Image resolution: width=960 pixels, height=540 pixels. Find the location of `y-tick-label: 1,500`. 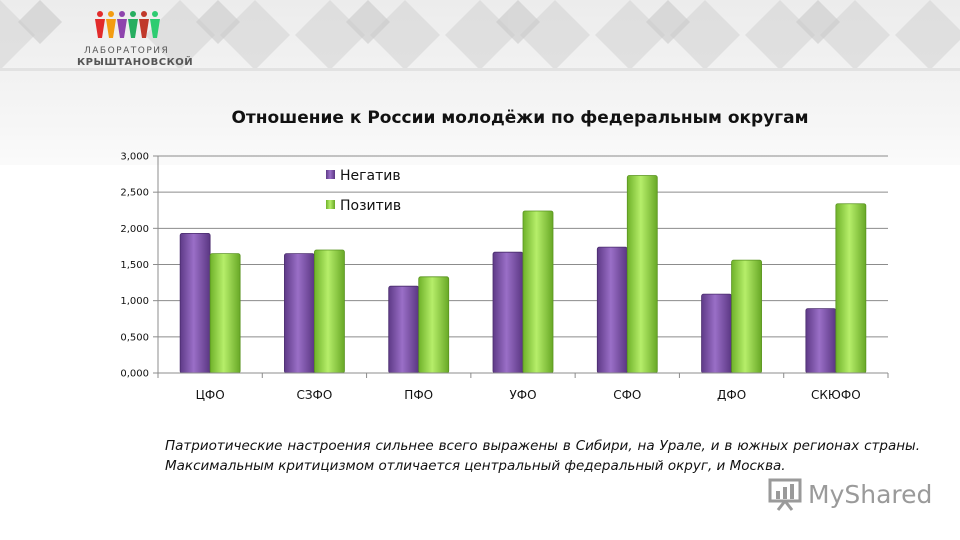

y-tick-label: 1,500 is located at coordinates (134, 265).